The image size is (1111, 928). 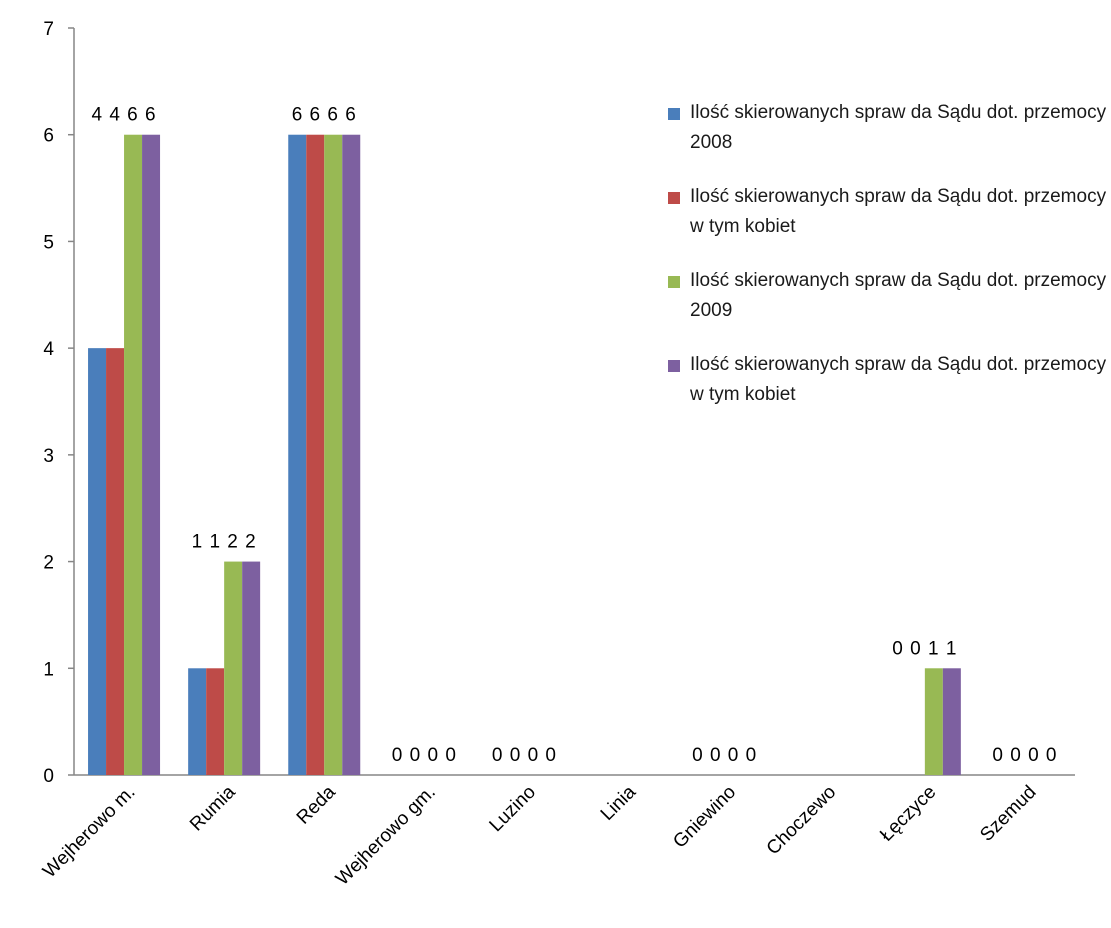 What do you see at coordinates (48, 669) in the screenshot?
I see `y-tick-label: 1` at bounding box center [48, 669].